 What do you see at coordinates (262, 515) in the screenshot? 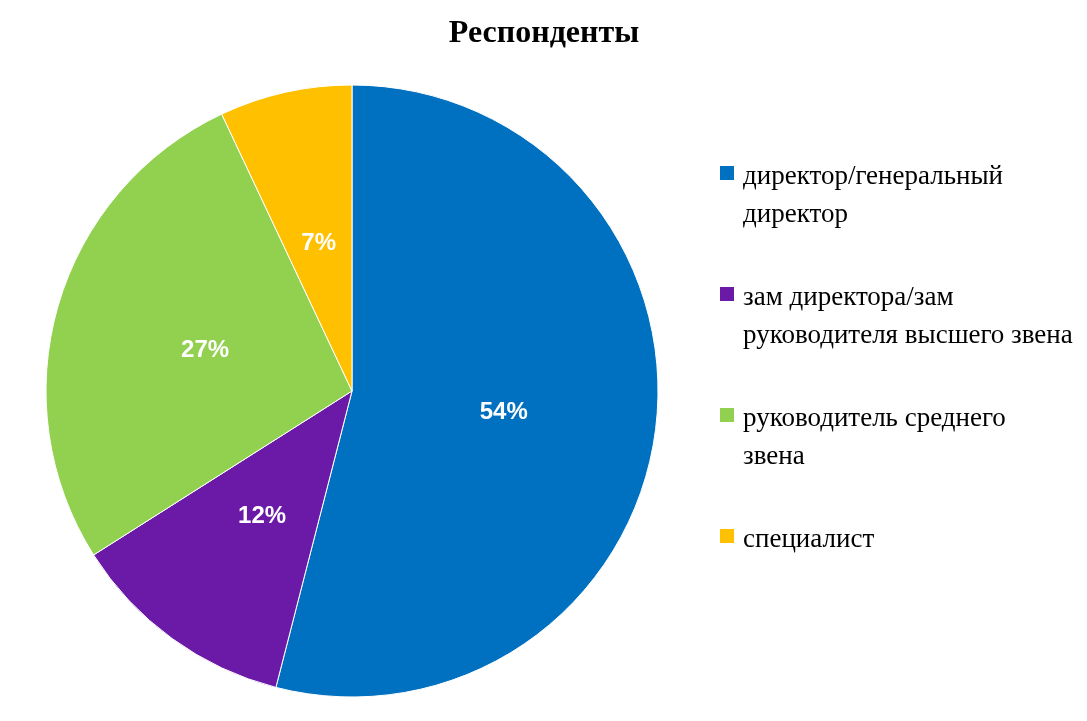
I see `data-label: 12%` at bounding box center [262, 515].